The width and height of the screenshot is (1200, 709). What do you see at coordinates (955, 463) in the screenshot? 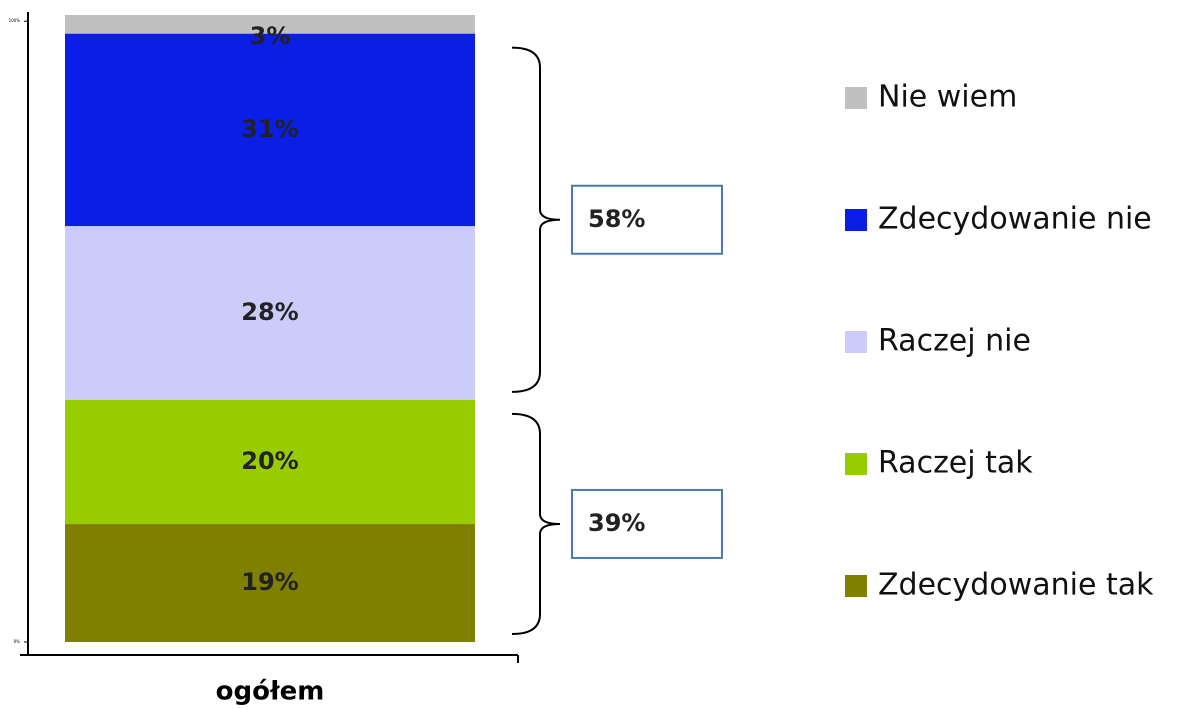
I see `legend-label: Raczej tak` at bounding box center [955, 463].